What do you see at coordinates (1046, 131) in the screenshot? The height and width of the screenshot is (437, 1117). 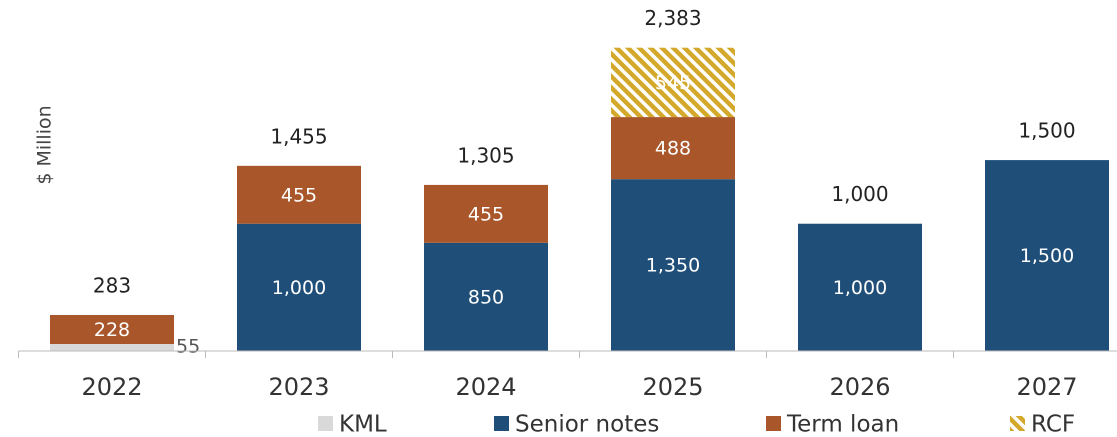 I see `total-label: 1,500` at bounding box center [1046, 131].